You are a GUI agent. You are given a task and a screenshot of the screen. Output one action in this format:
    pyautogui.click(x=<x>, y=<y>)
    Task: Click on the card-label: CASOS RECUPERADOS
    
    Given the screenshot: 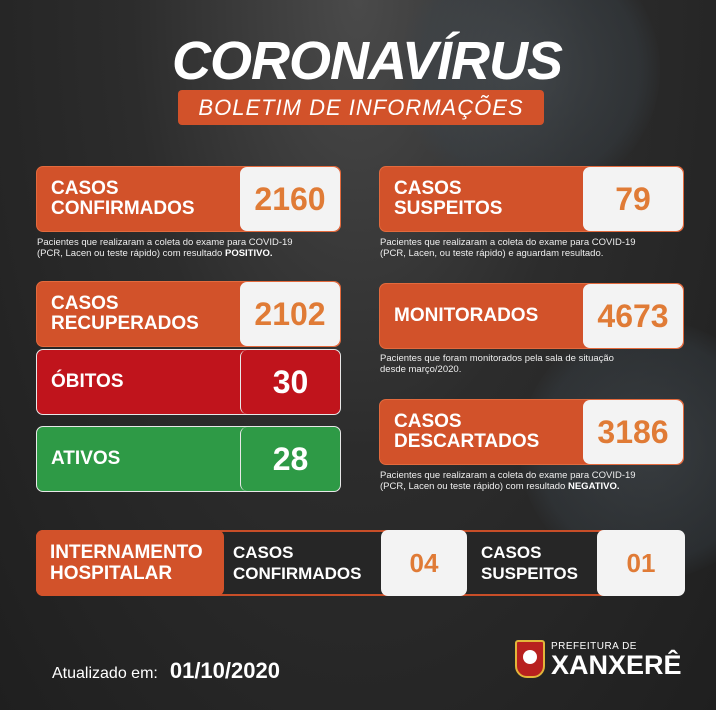 What is the action you would take?
    pyautogui.click(x=125, y=313)
    